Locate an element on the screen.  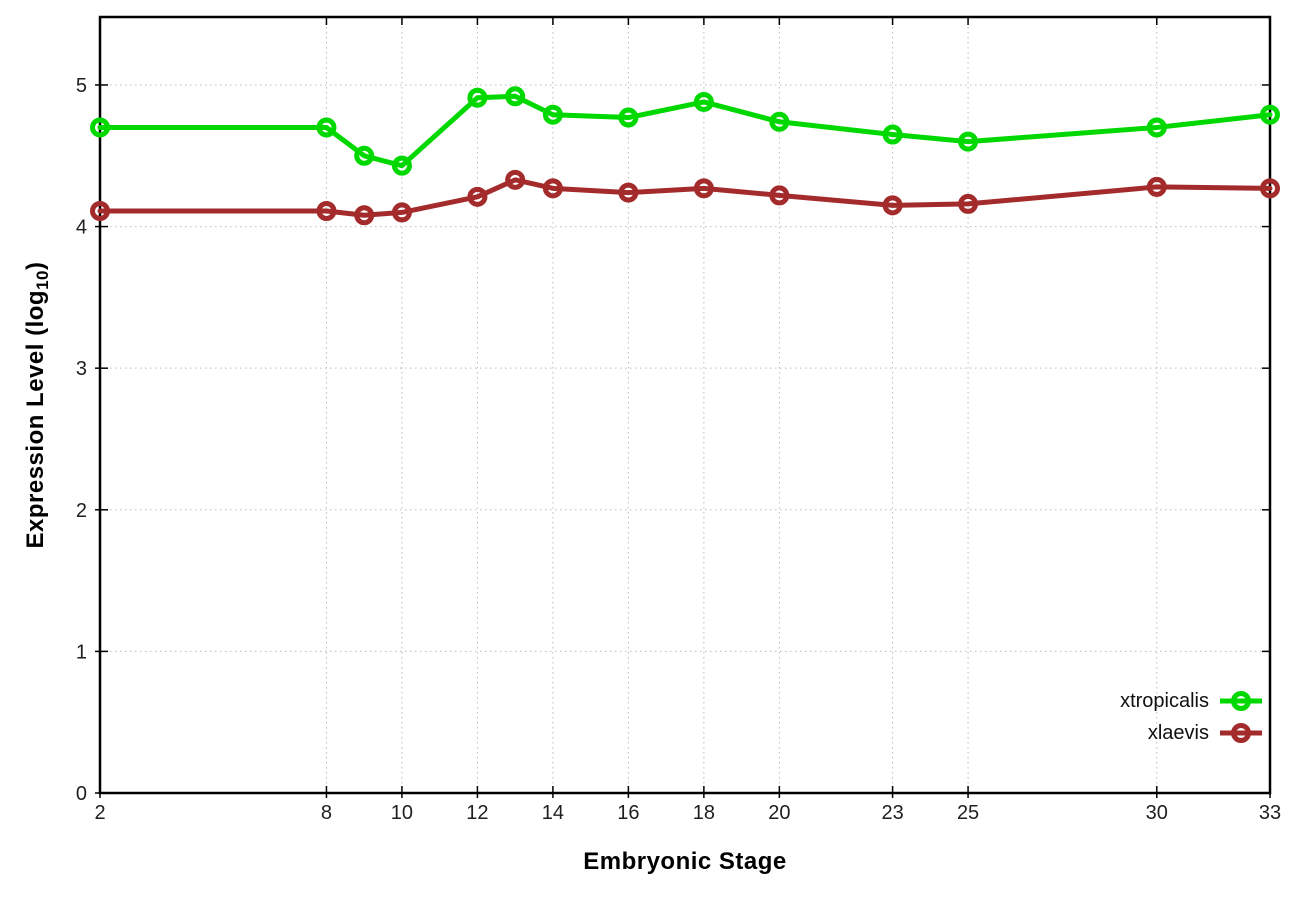
legend-label-xtropicalis: xtropicalis is located at coordinates (1164, 700).